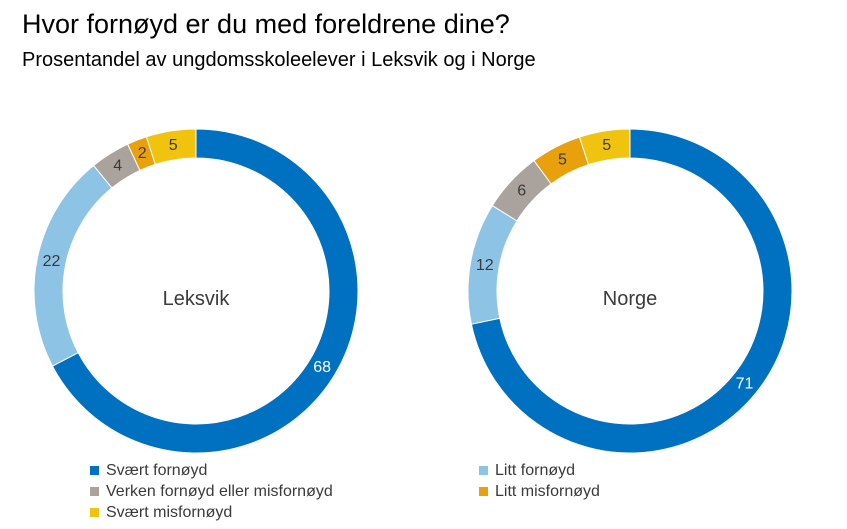 The image size is (847, 529). I want to click on data-label-sv-rt-forn-yd: 68, so click(322, 367).